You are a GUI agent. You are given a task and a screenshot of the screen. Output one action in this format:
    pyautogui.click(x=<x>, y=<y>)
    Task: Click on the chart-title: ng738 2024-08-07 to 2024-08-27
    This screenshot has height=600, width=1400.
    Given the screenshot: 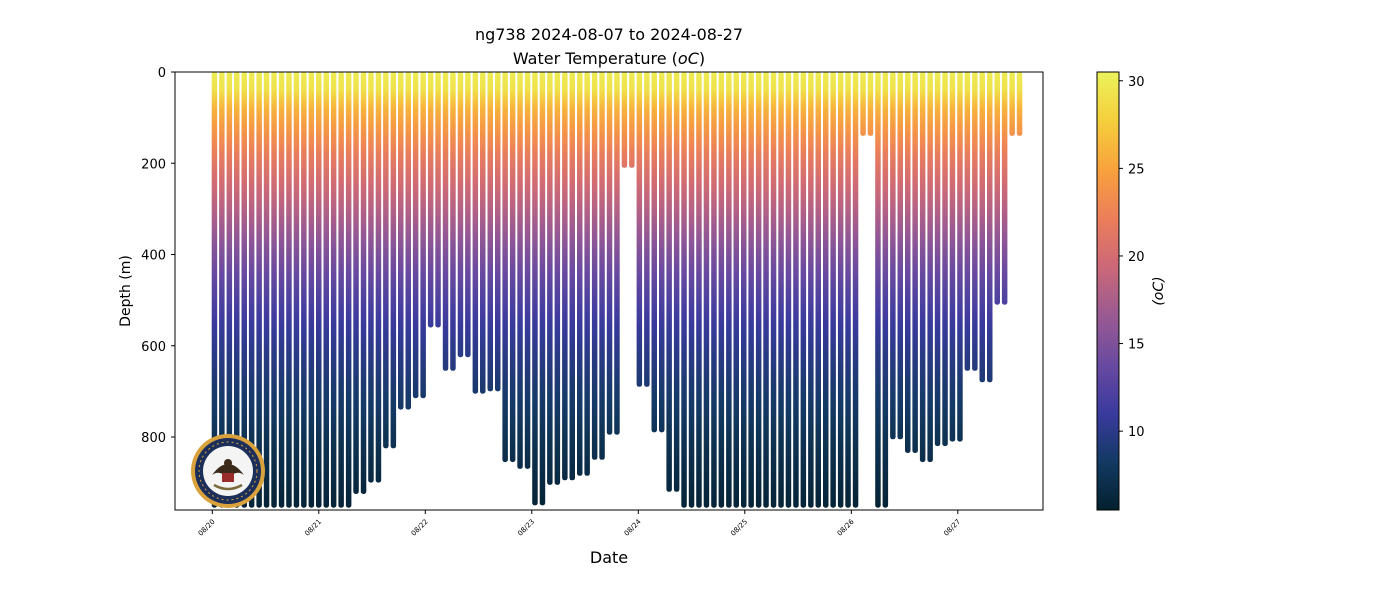 What is the action you would take?
    pyautogui.click(x=609, y=34)
    